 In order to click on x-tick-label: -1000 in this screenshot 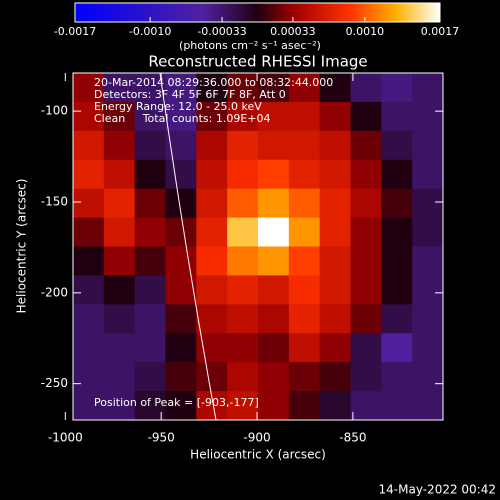, I will do `click(65, 438)`.